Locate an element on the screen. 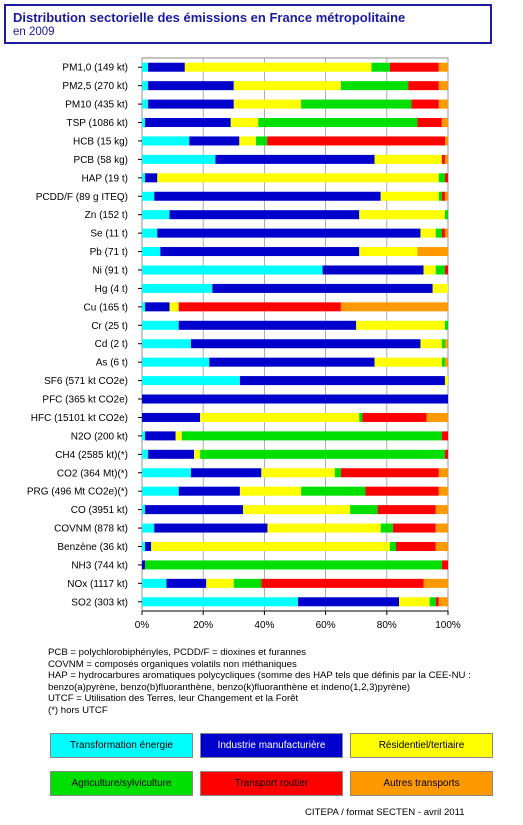 This screenshot has width=523, height=825. y-category-label: NH3 (744 kt) is located at coordinates (99, 565).